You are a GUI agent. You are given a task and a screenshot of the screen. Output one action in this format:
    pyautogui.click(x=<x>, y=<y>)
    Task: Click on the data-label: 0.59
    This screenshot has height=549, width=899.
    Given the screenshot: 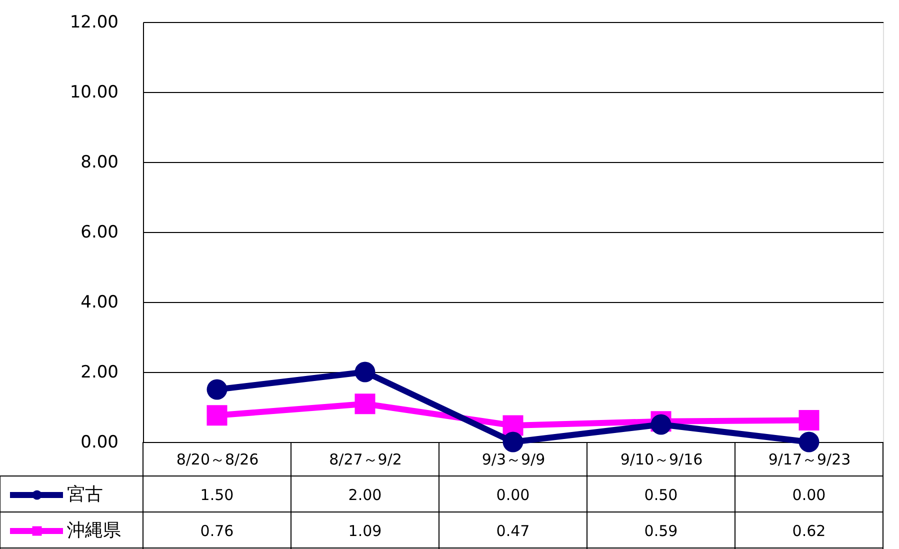 What is the action you would take?
    pyautogui.click(x=661, y=531)
    